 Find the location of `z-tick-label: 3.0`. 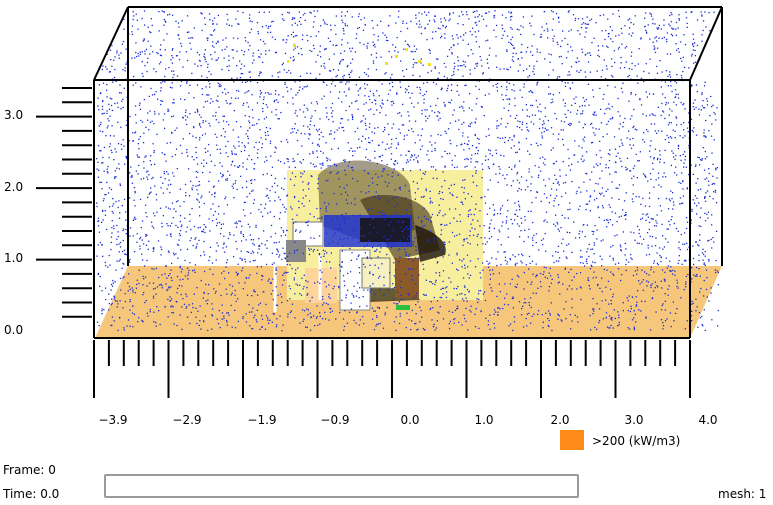

z-tick-label: 3.0 is located at coordinates (14, 115).